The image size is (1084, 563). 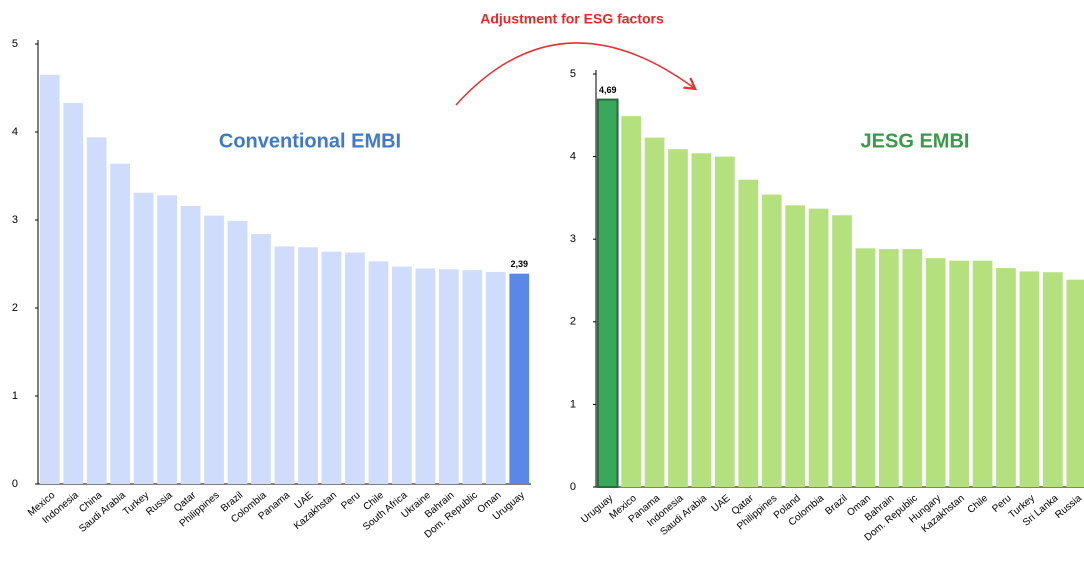 What do you see at coordinates (836, 505) in the screenshot?
I see `x-tick-label: Brazil` at bounding box center [836, 505].